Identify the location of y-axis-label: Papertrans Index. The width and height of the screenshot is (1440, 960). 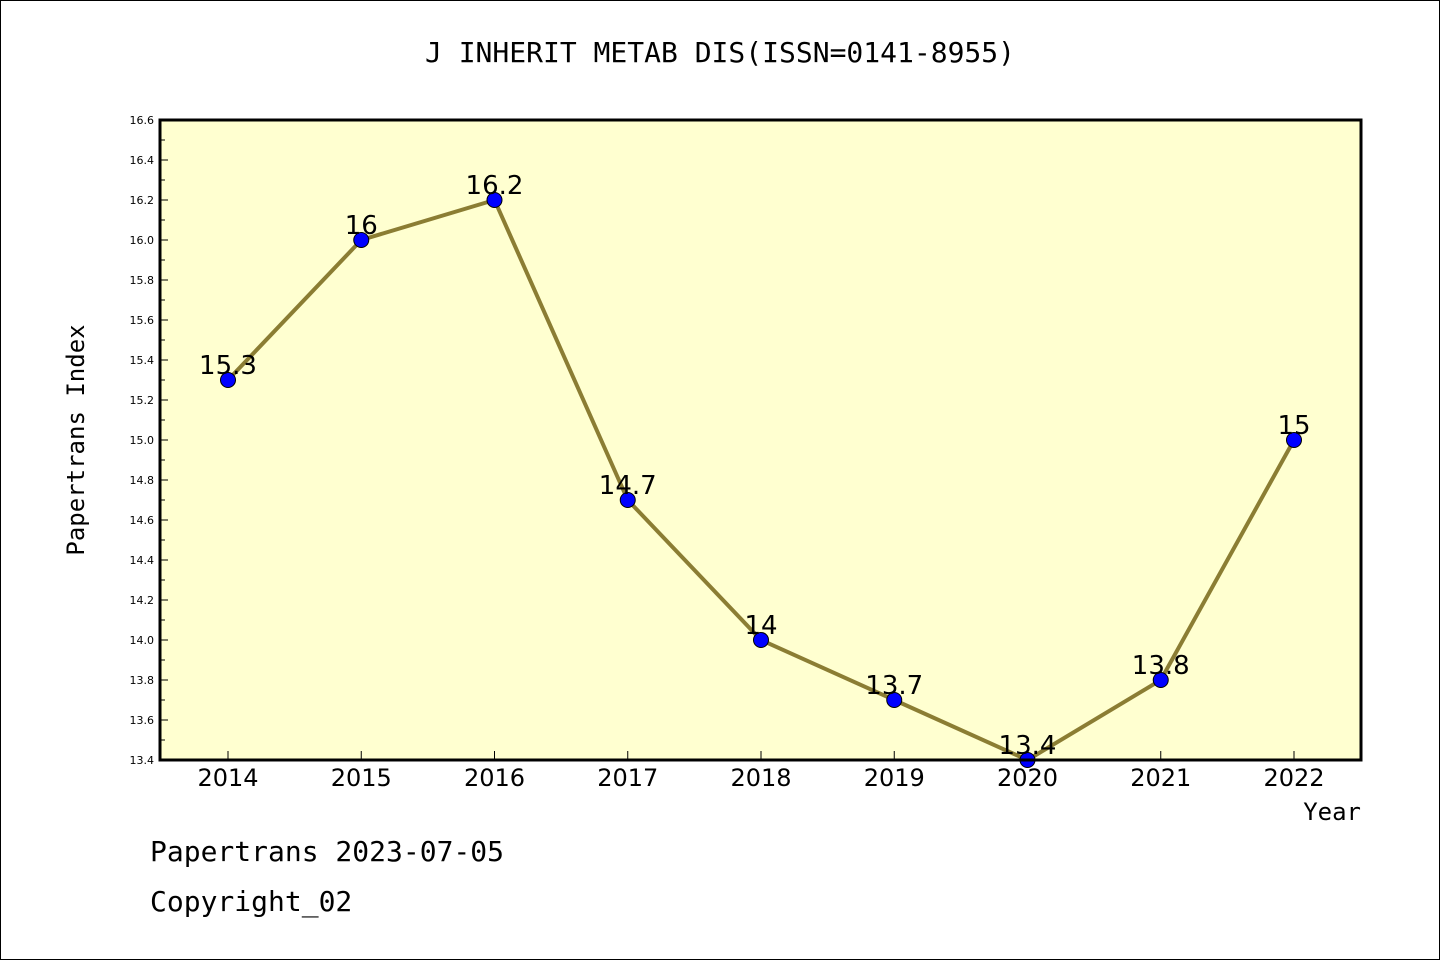
(76, 439).